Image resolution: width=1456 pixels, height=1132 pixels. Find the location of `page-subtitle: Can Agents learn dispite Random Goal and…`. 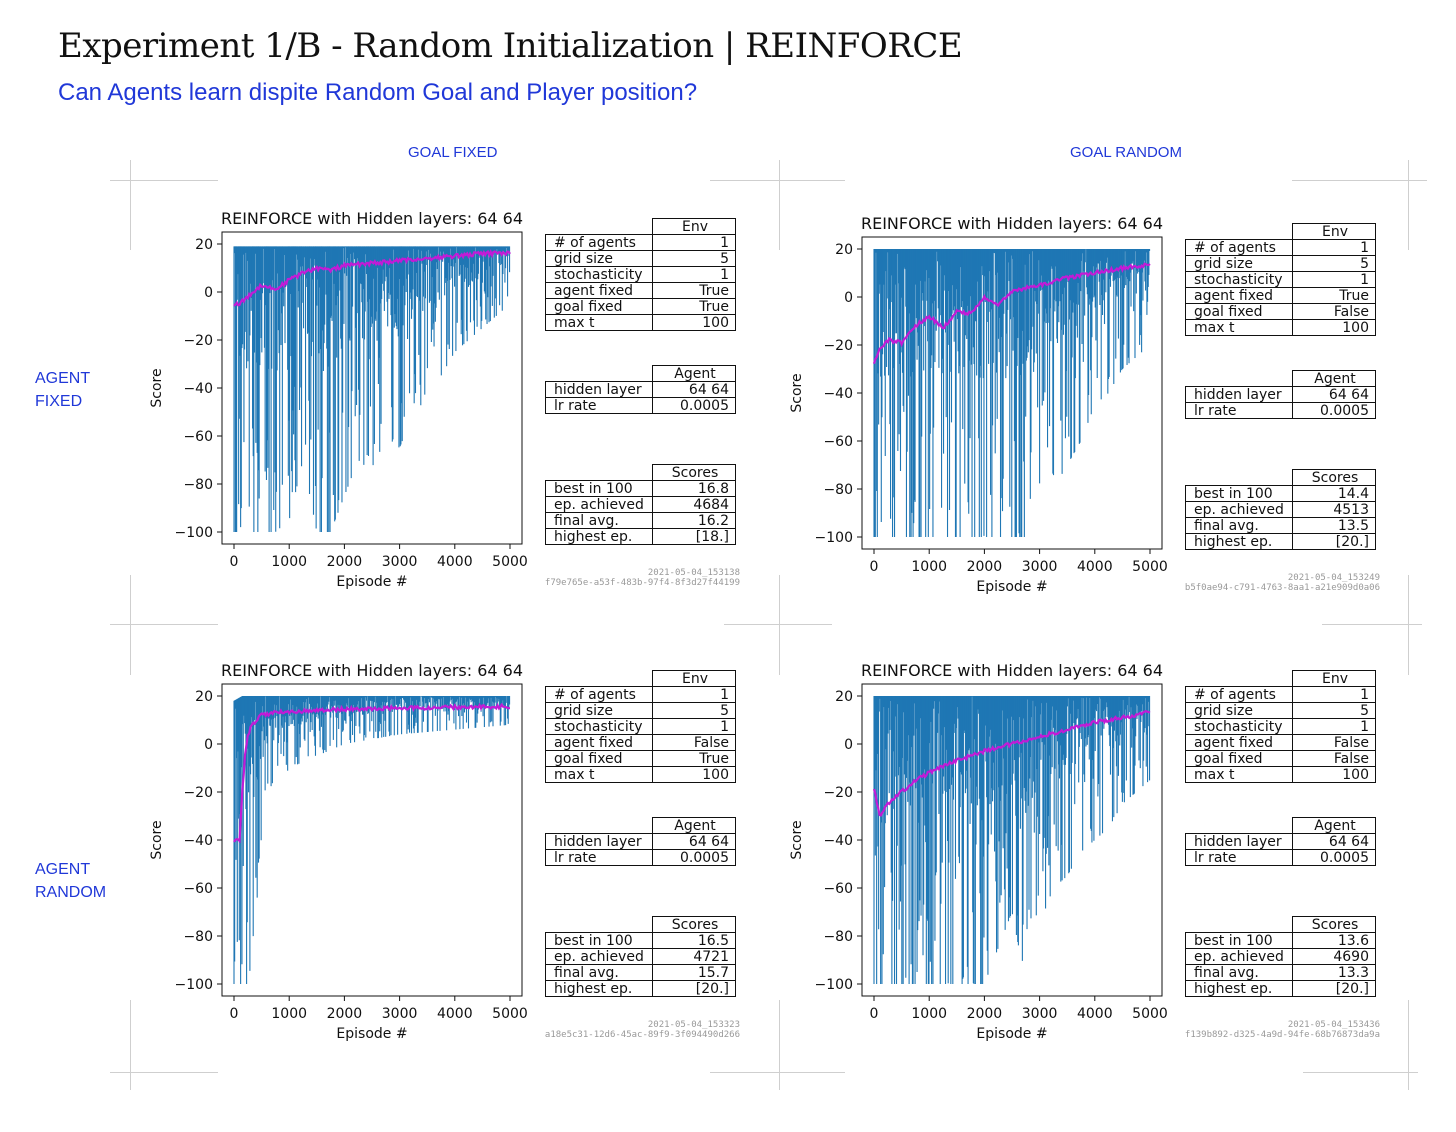

page-subtitle: Can Agents learn dispite Random Goal and… is located at coordinates (378, 92).